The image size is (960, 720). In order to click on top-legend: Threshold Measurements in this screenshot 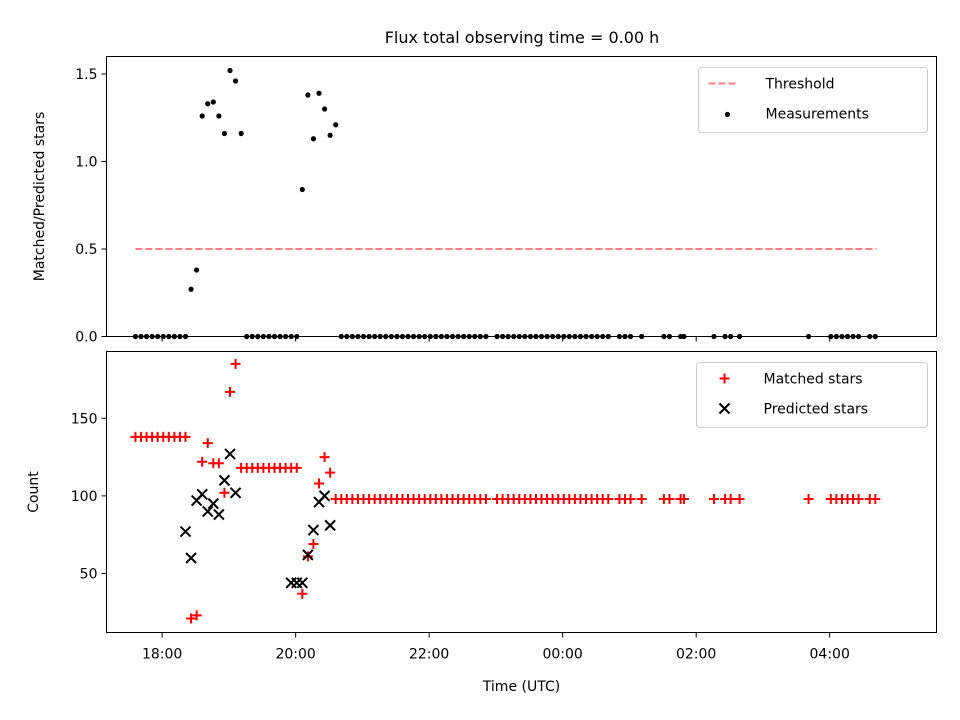, I will do `click(813, 100)`.